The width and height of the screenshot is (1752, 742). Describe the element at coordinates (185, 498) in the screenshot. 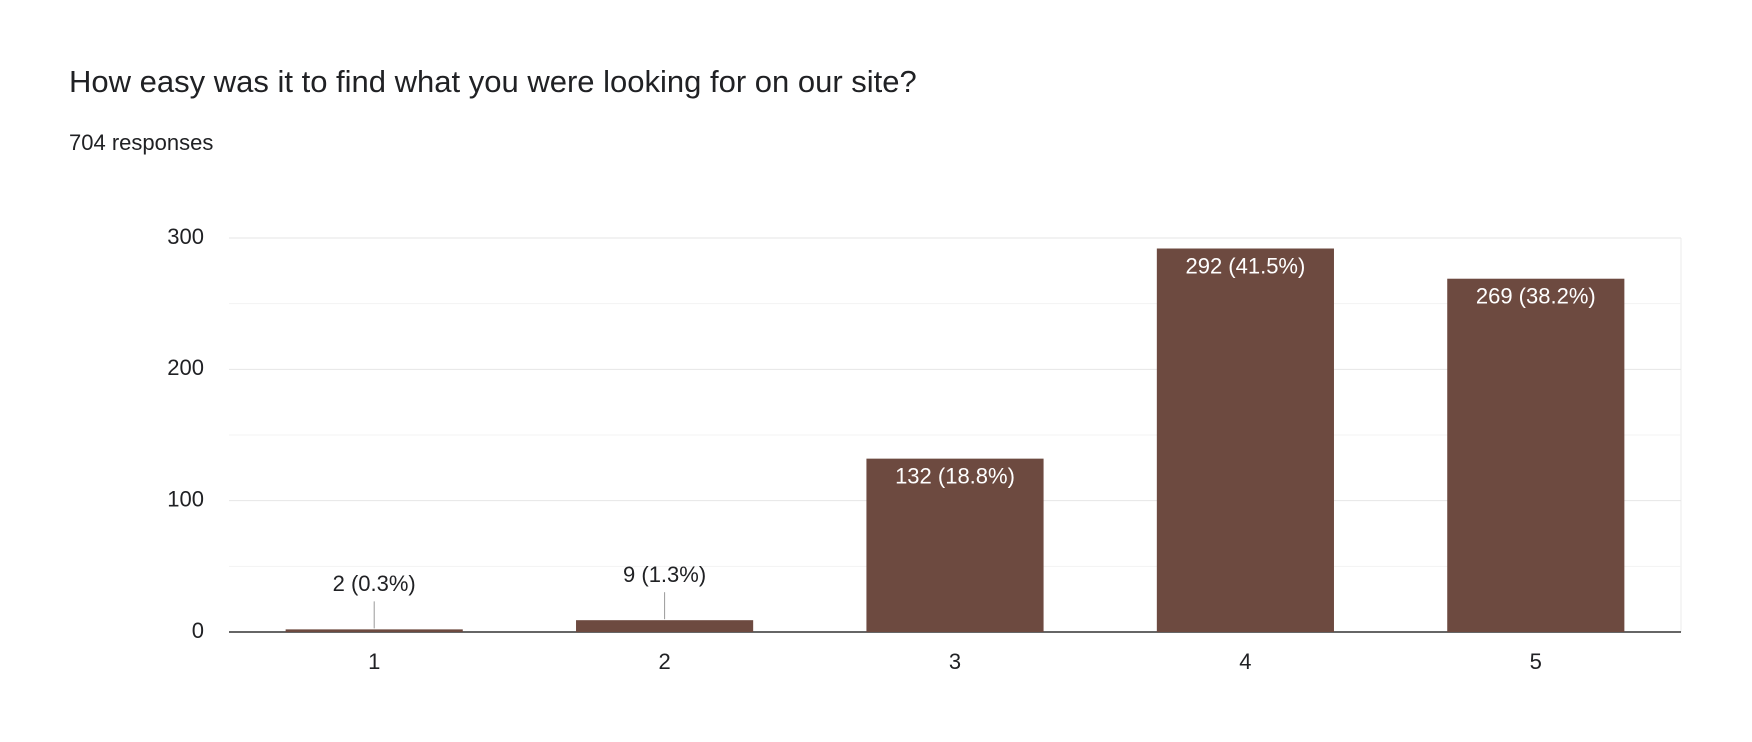

I see `y-tick-label: 100` at that location.